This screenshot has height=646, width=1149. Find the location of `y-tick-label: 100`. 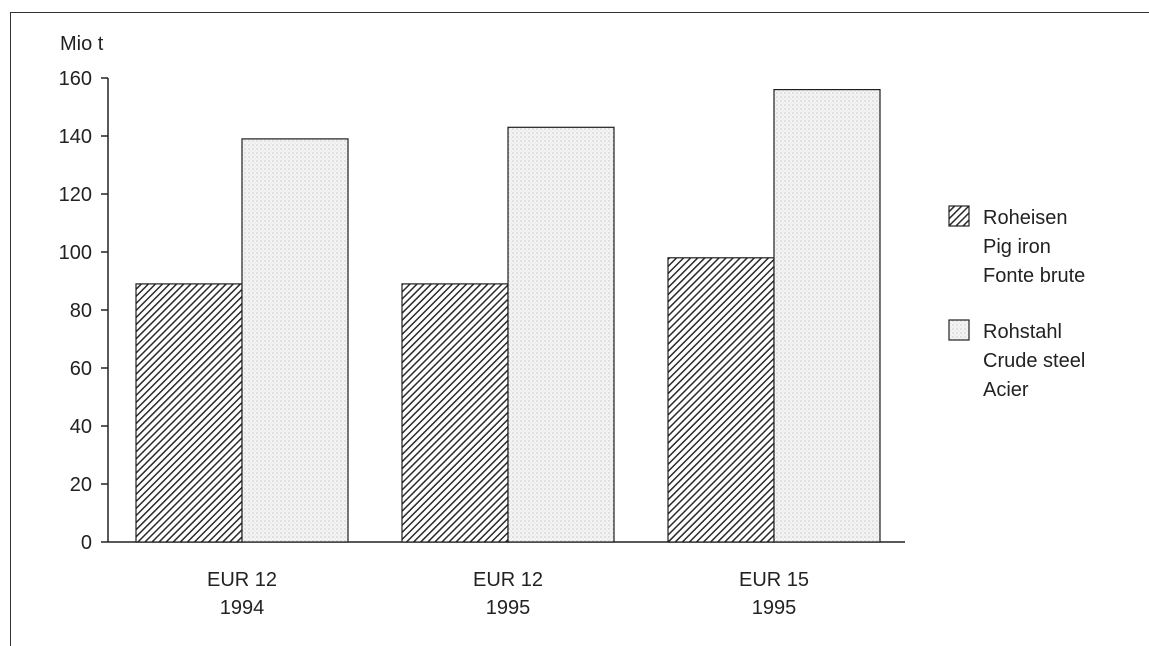

y-tick-label: 100 is located at coordinates (75, 253).